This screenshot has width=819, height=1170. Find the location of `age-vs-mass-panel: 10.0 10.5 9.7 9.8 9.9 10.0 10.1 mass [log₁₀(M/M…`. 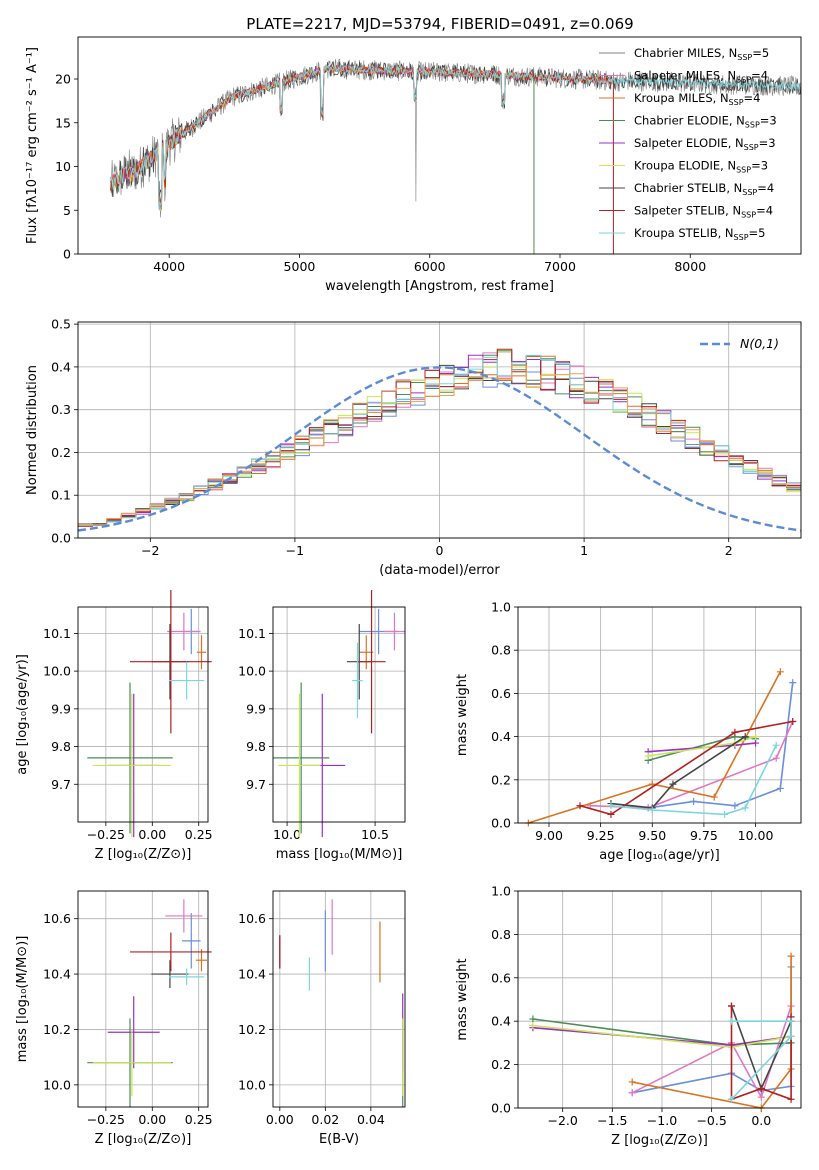

age-vs-mass-panel: 10.0 10.5 9.7 9.8 9.9 10.0 10.1 mass [log₁₀(M/M… is located at coordinates (322, 726).